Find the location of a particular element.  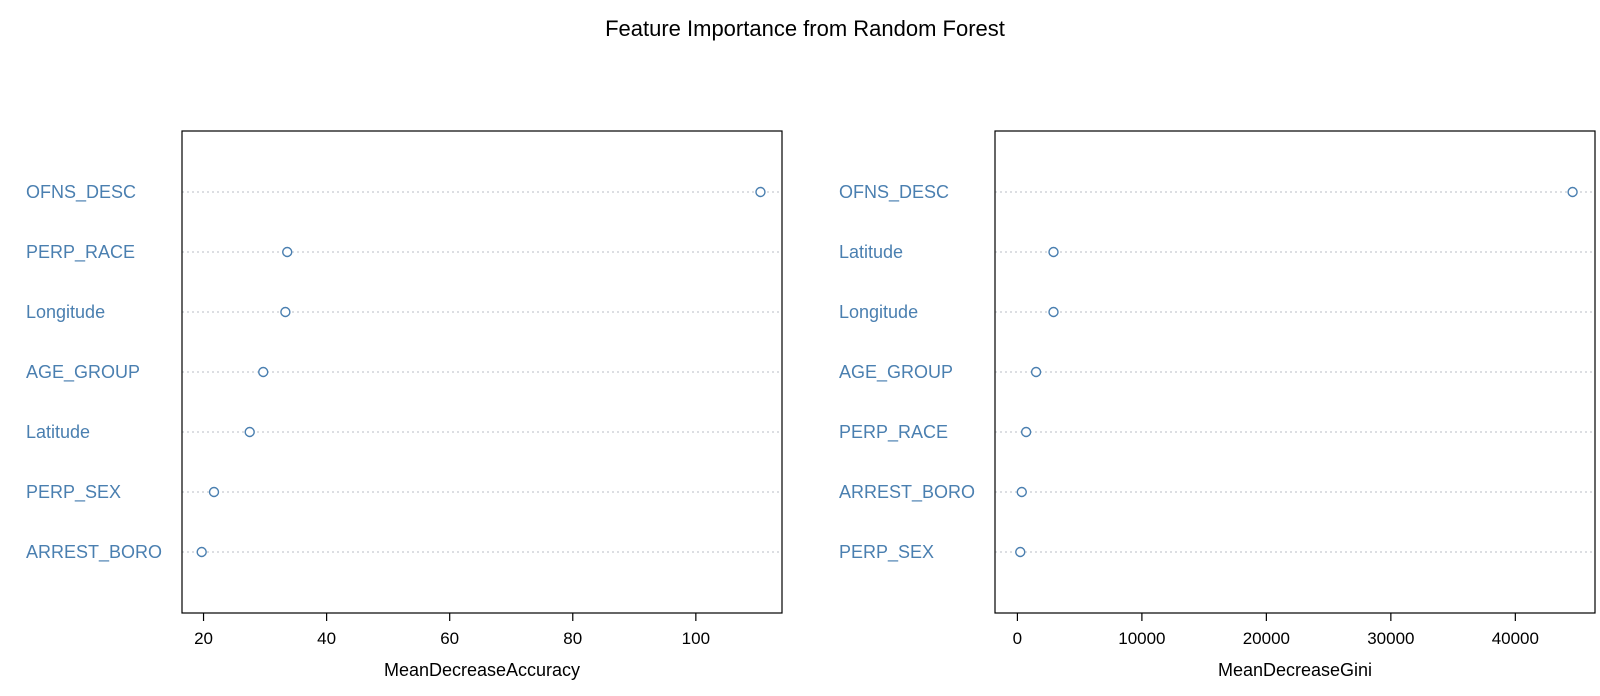

x-tick-label: 20000 is located at coordinates (1266, 638).